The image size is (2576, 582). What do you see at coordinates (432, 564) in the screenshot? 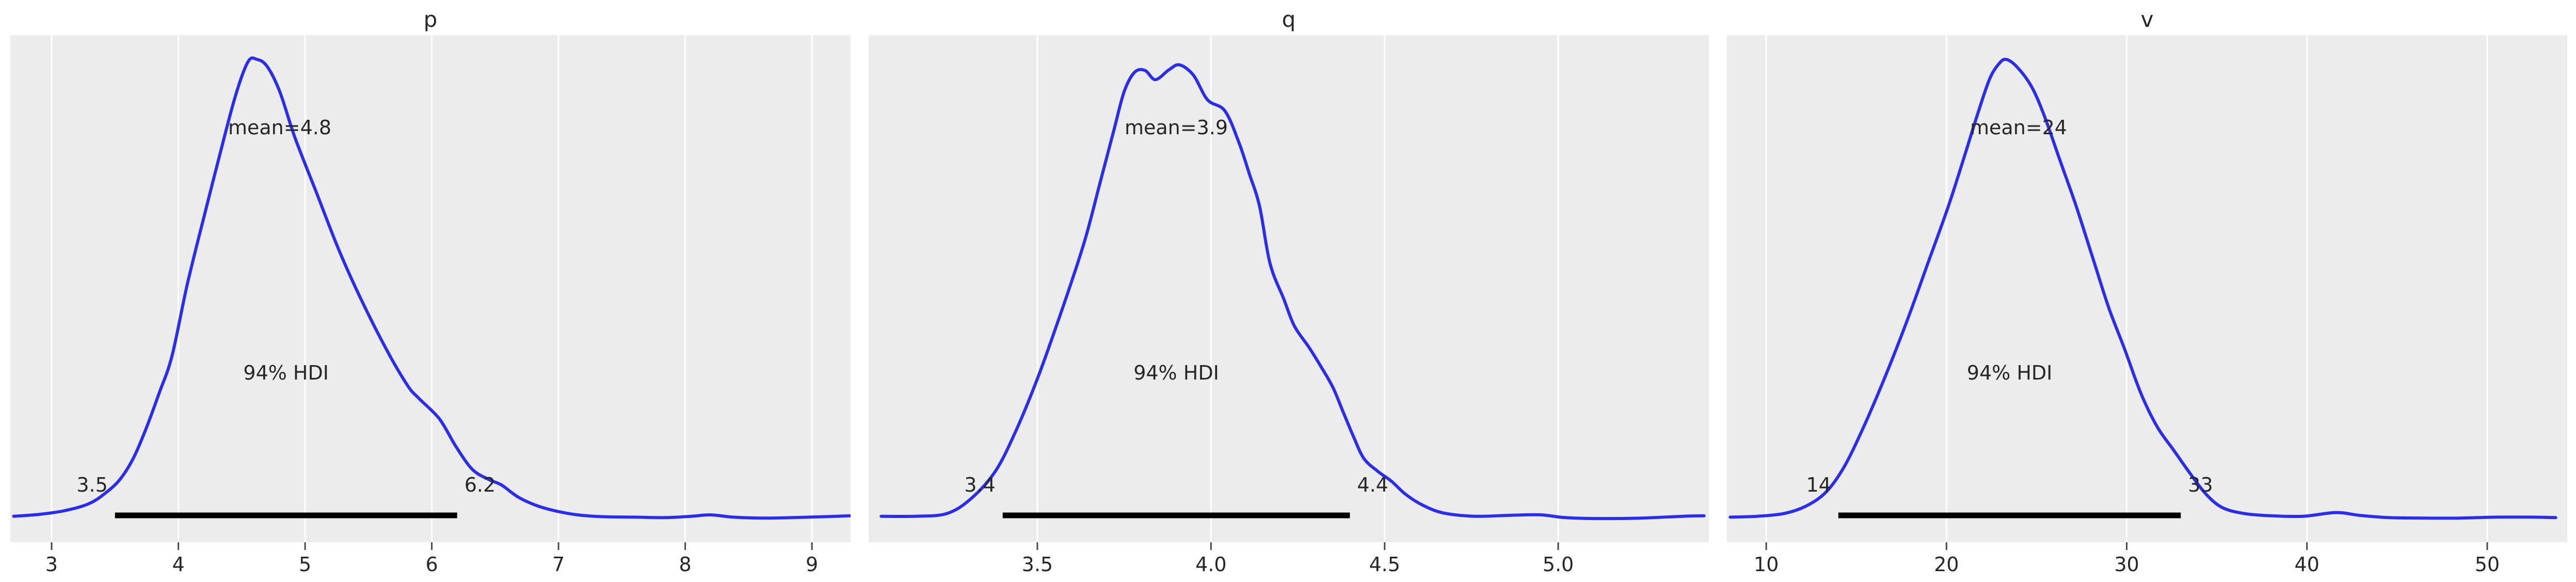
I see `x-tick-label: 6` at bounding box center [432, 564].